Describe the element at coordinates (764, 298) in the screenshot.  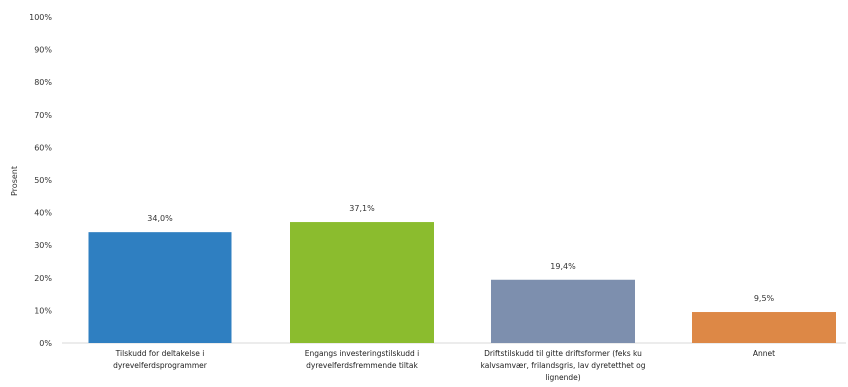
I see `data-label: 9,5%` at that location.